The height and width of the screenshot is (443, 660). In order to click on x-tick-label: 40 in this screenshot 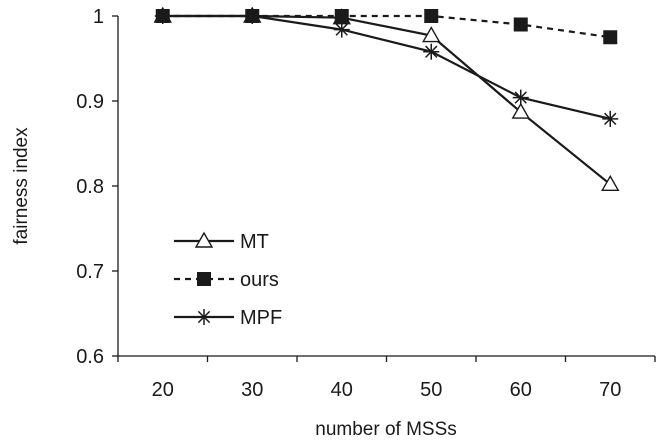, I will do `click(342, 390)`.